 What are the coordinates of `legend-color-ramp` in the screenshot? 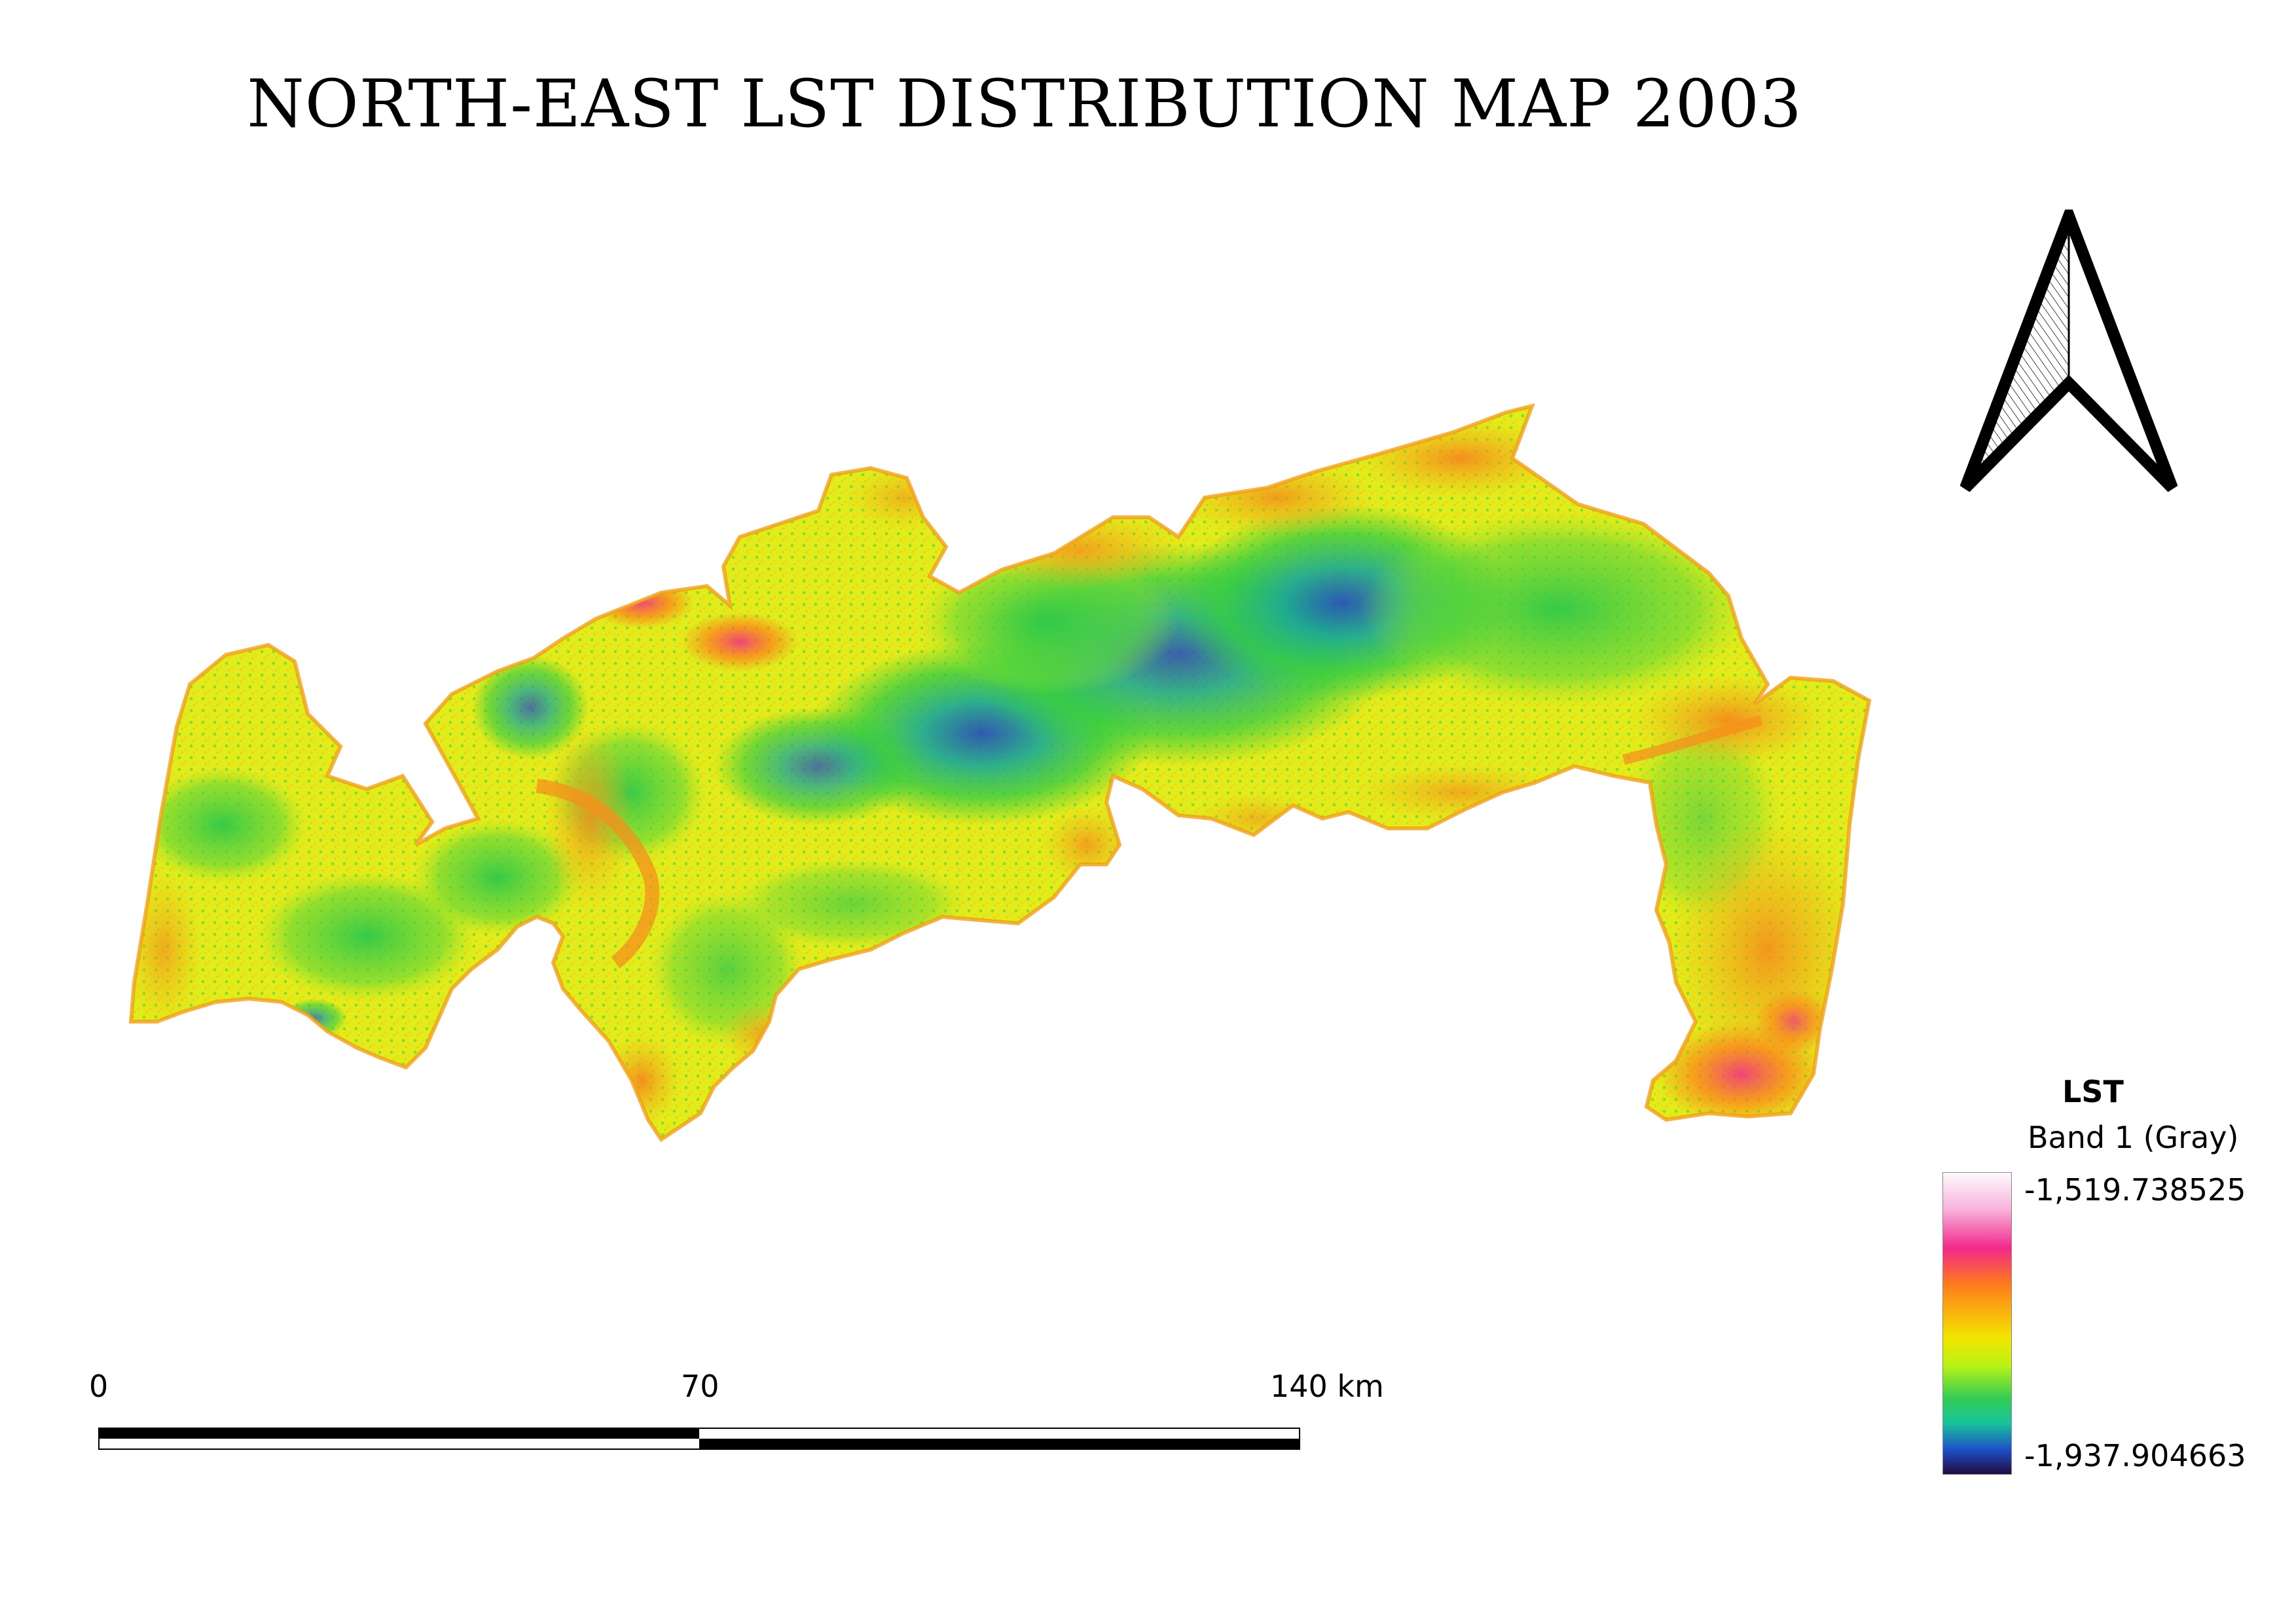 It's located at (1977, 1323).